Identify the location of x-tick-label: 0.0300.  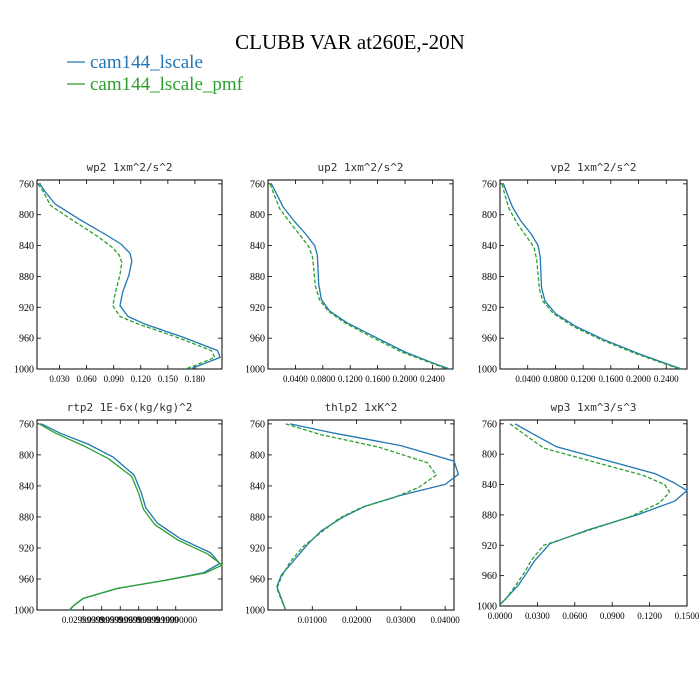
(537, 616).